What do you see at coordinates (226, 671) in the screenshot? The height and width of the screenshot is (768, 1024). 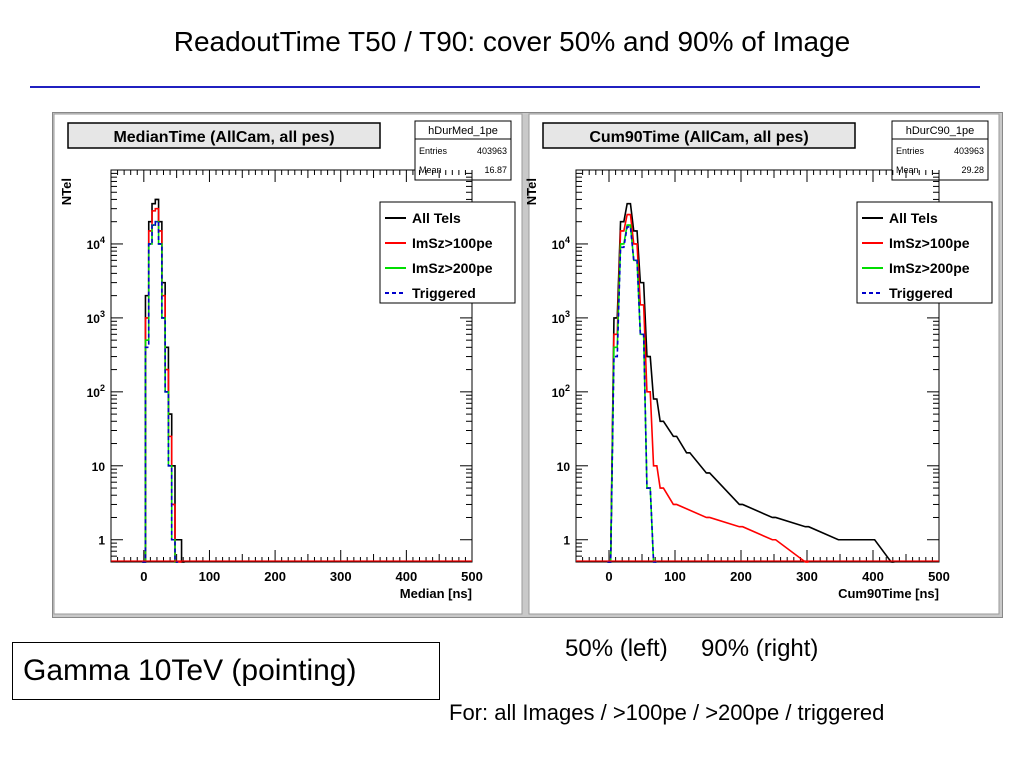 I see `gamma-label-box: Gamma 10TeV (pointing)` at bounding box center [226, 671].